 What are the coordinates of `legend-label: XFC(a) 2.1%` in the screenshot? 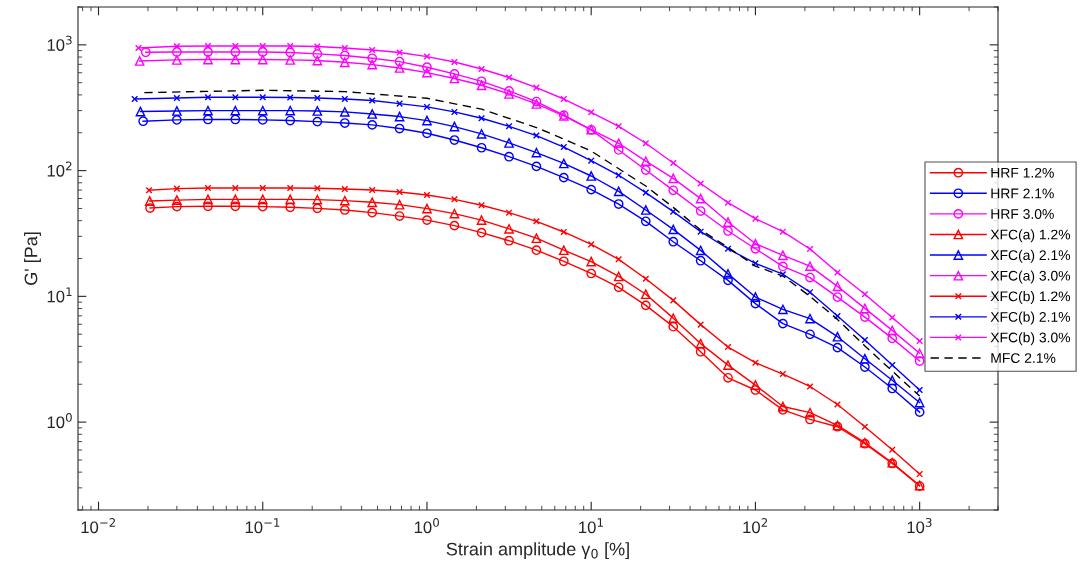 It's located at (1030, 256).